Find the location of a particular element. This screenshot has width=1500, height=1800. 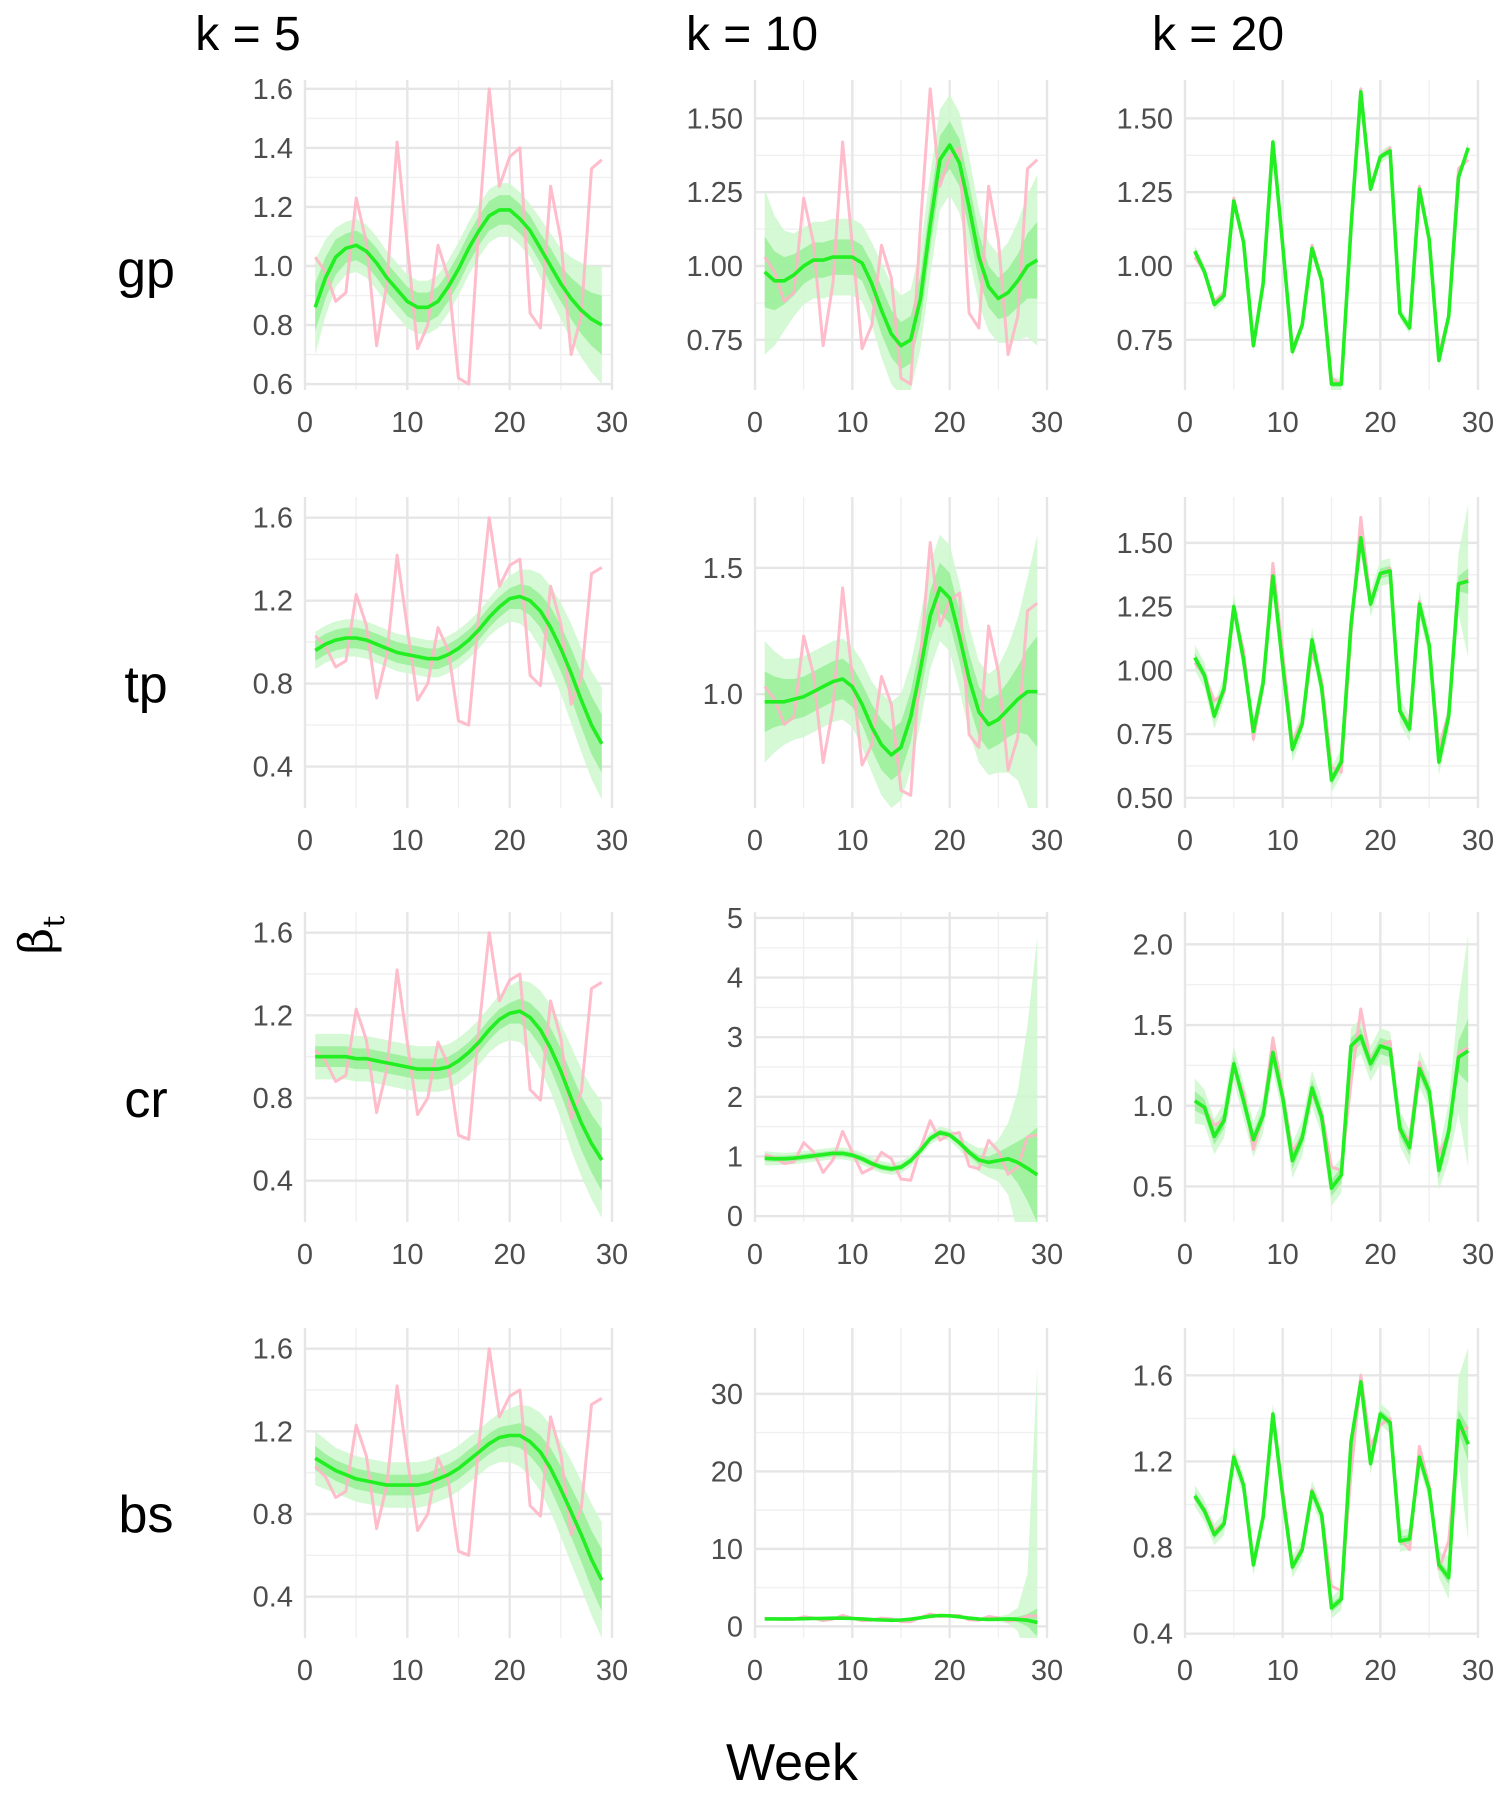

row-label-tp: tp is located at coordinates (145, 685).